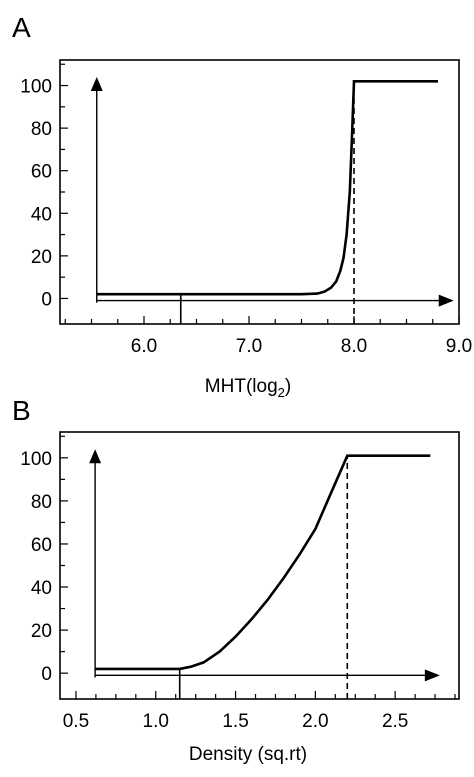 The image size is (474, 777). What do you see at coordinates (76, 721) in the screenshot?
I see `x-tick-label: 0.5` at bounding box center [76, 721].